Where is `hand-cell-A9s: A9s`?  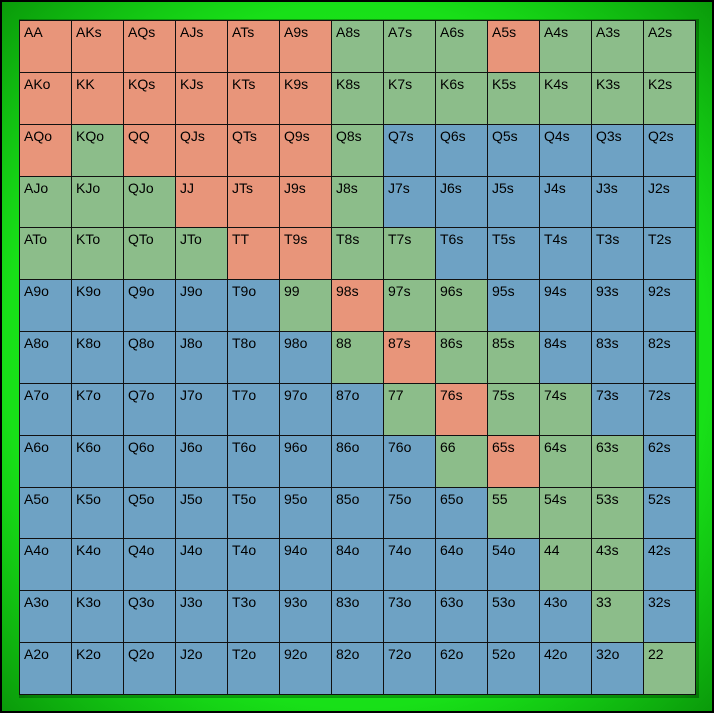
hand-cell-A9s: A9s is located at coordinates (306, 47).